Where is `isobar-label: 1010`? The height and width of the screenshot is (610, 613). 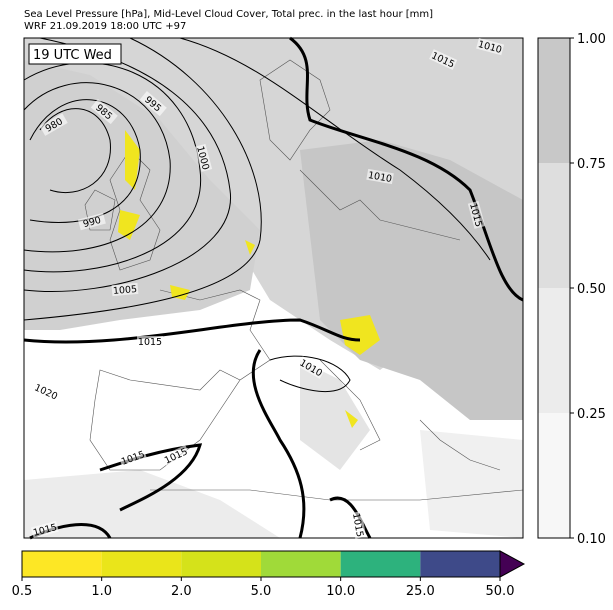
isobar-label: 1010 is located at coordinates (380, 177).